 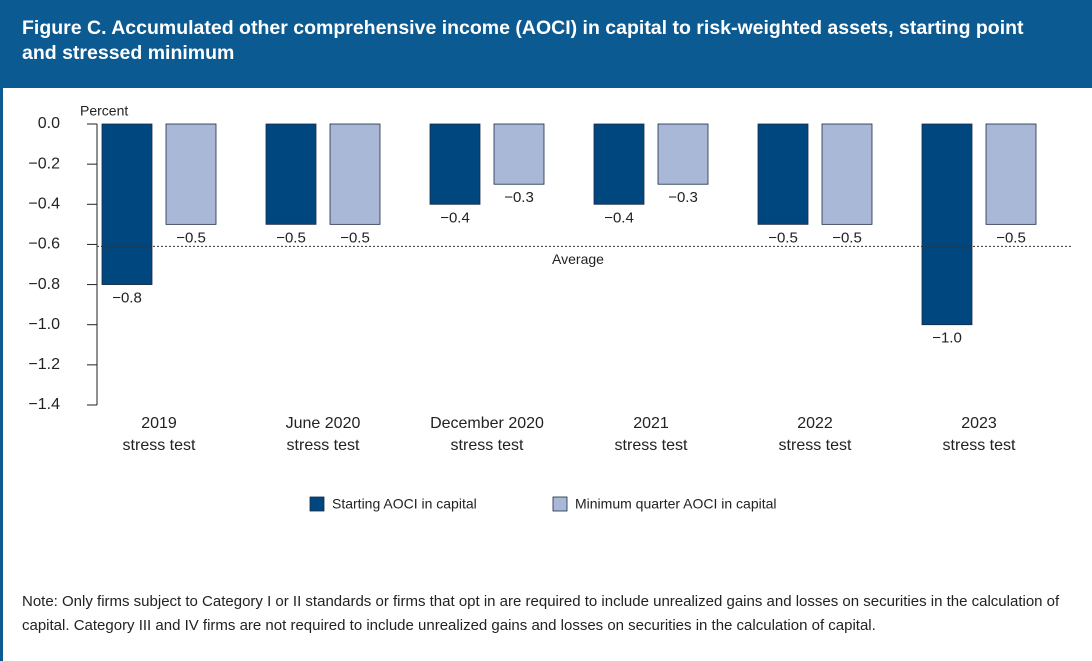 What do you see at coordinates (44, 404) in the screenshot?
I see `y-tick-label: −1.4` at bounding box center [44, 404].